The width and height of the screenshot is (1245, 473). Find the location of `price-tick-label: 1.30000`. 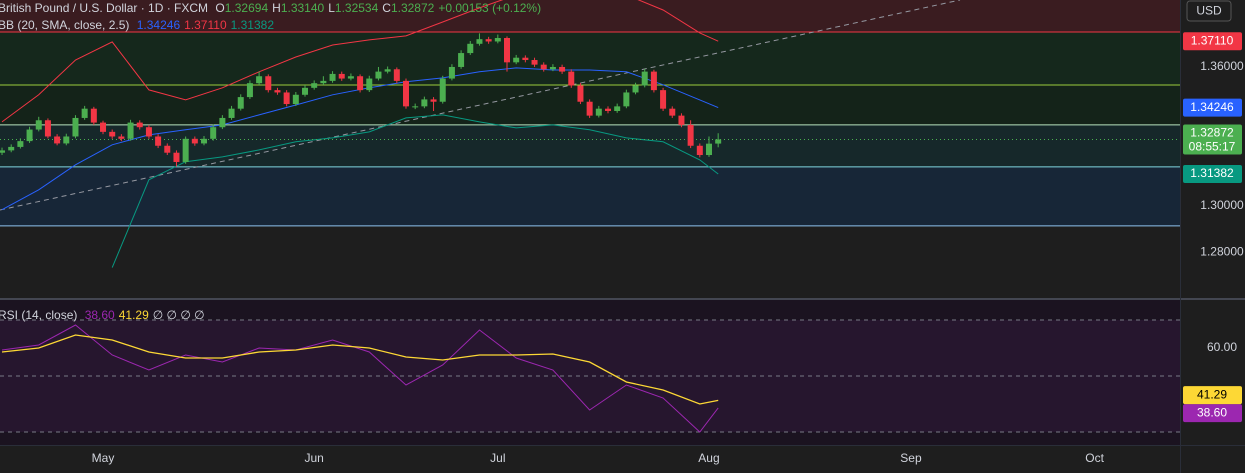

price-tick-label: 1.30000 is located at coordinates (1222, 205).